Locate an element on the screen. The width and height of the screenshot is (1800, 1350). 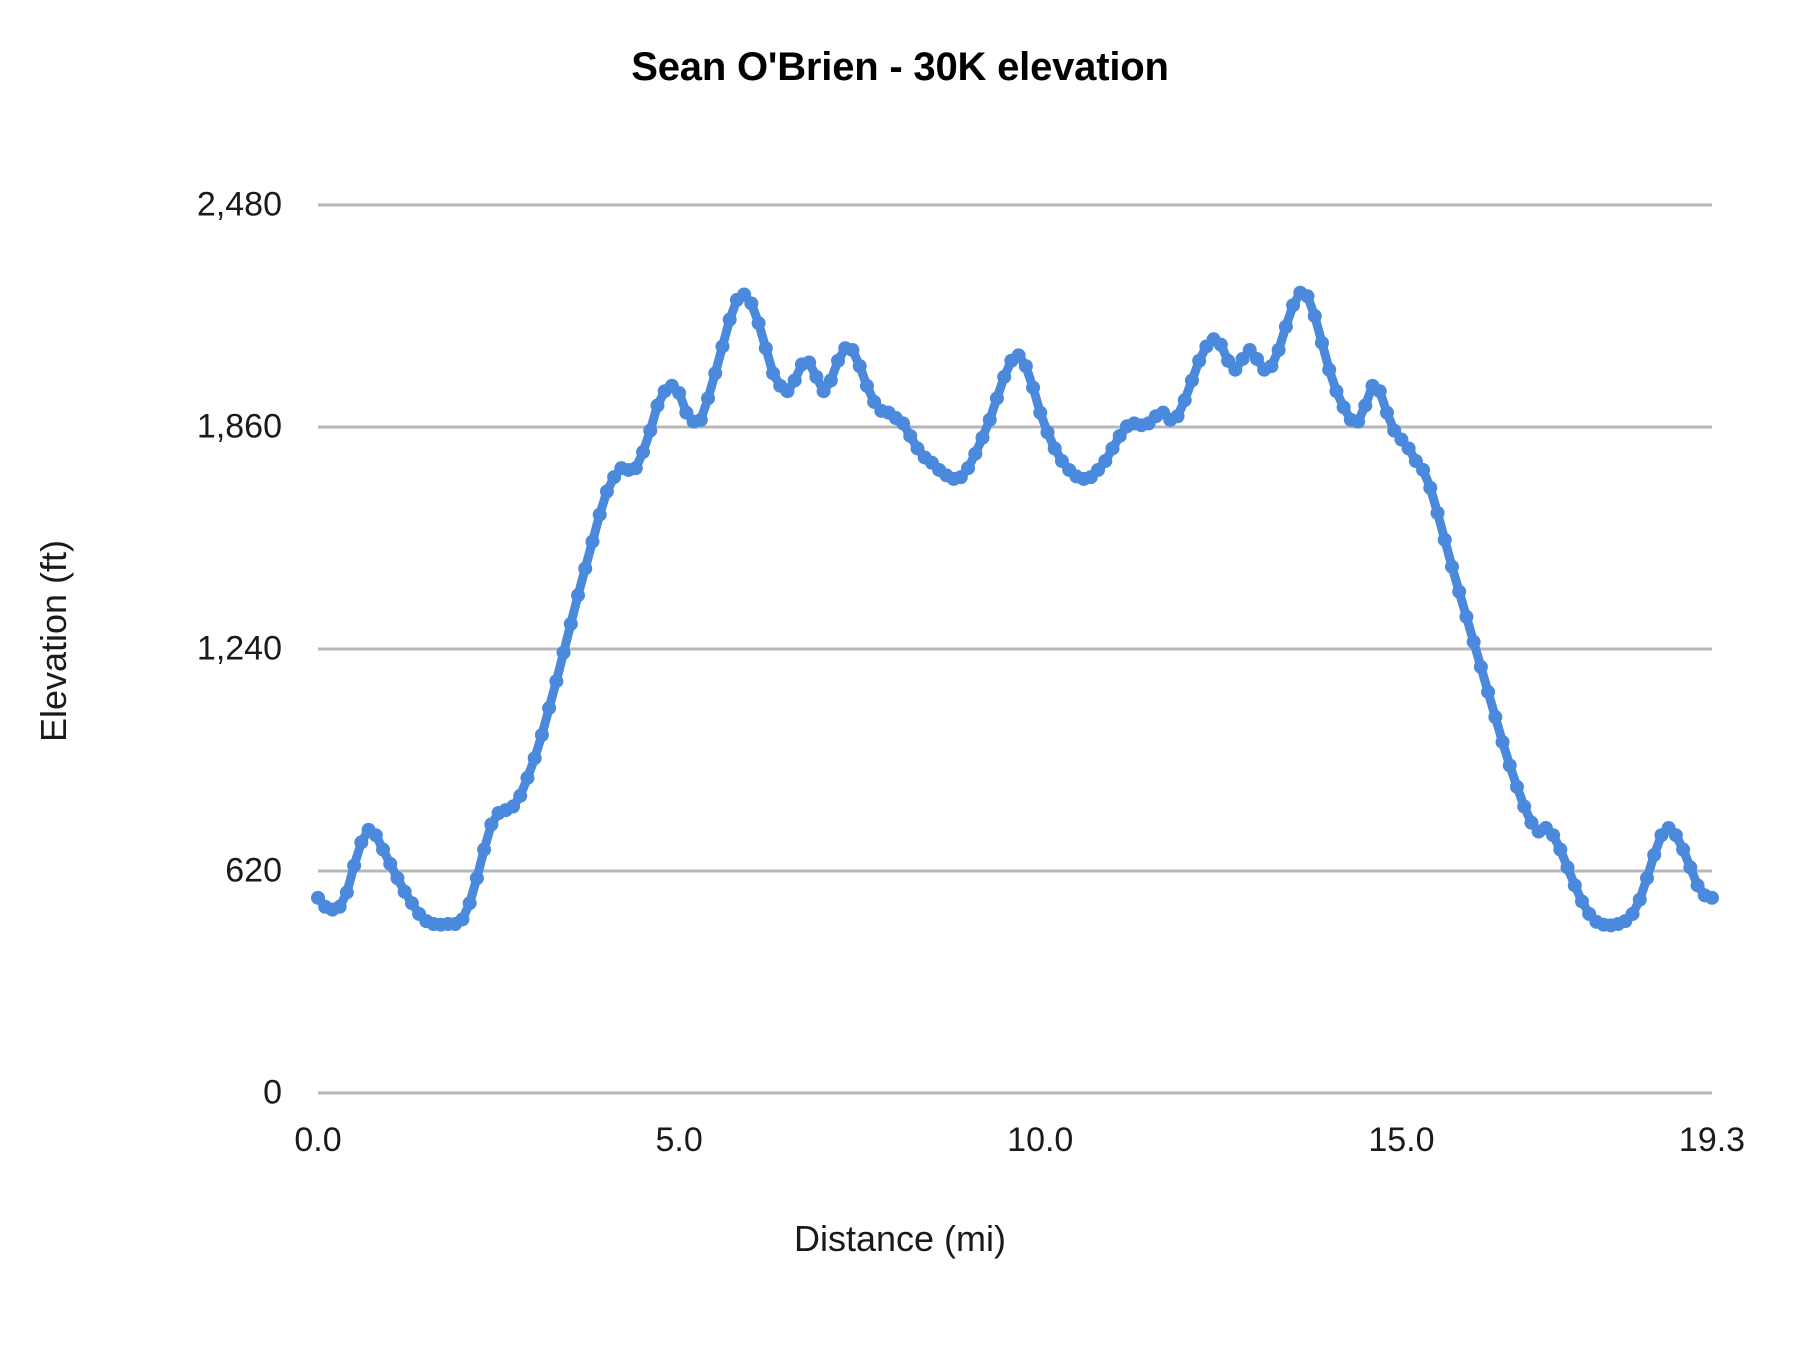
x-axis-tick-label: 10.0 is located at coordinates (1040, 1140).